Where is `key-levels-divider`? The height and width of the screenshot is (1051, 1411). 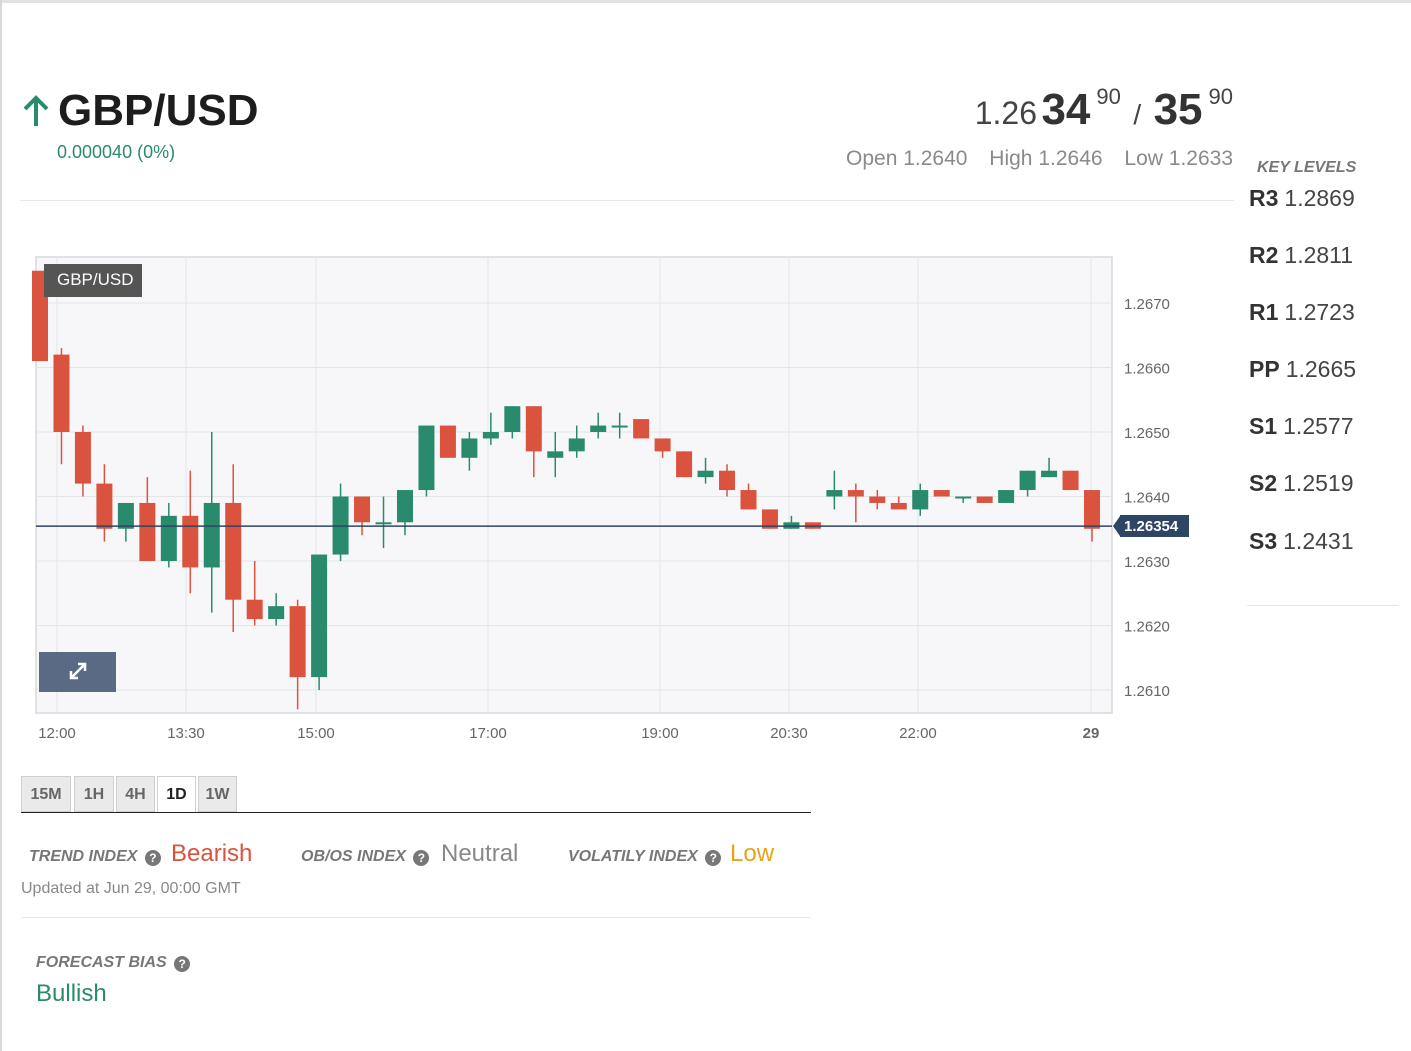
key-levels-divider is located at coordinates (1323, 605).